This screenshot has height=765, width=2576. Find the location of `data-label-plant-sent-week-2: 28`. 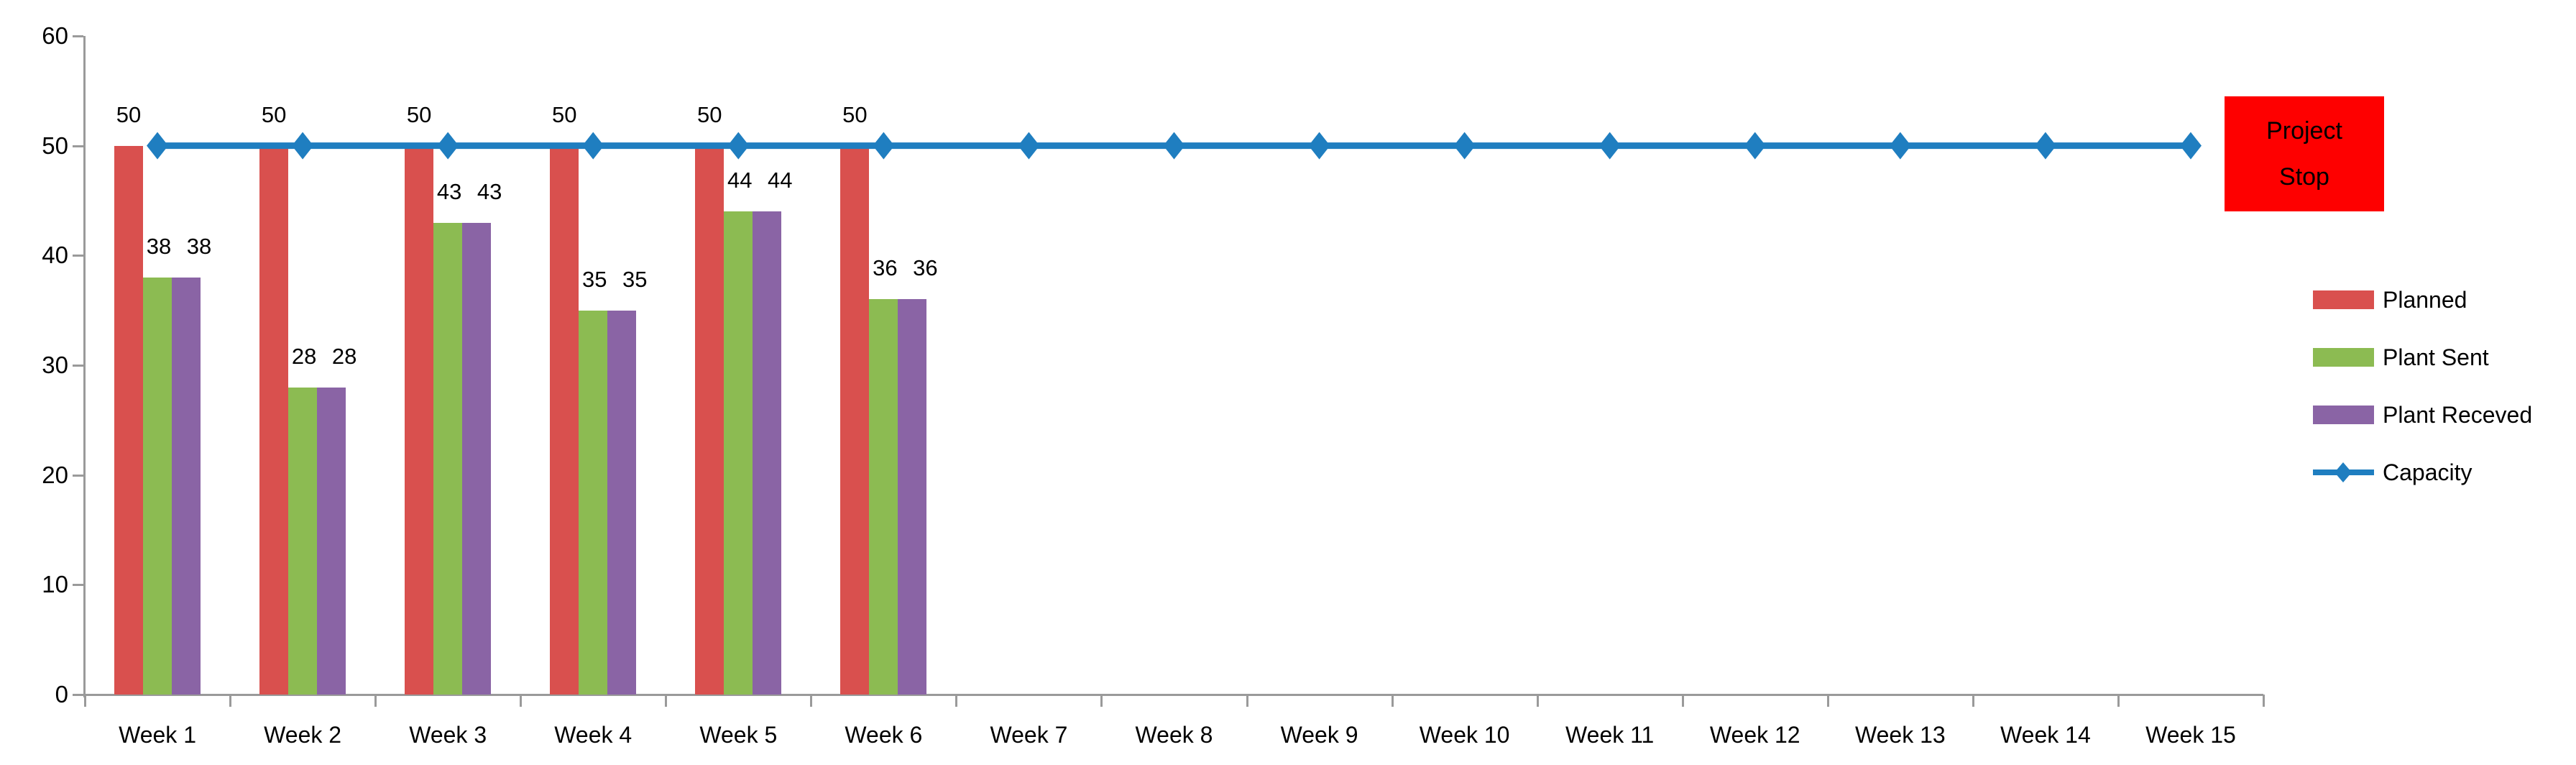

data-label-plant-sent-week-2: 28 is located at coordinates (304, 356).